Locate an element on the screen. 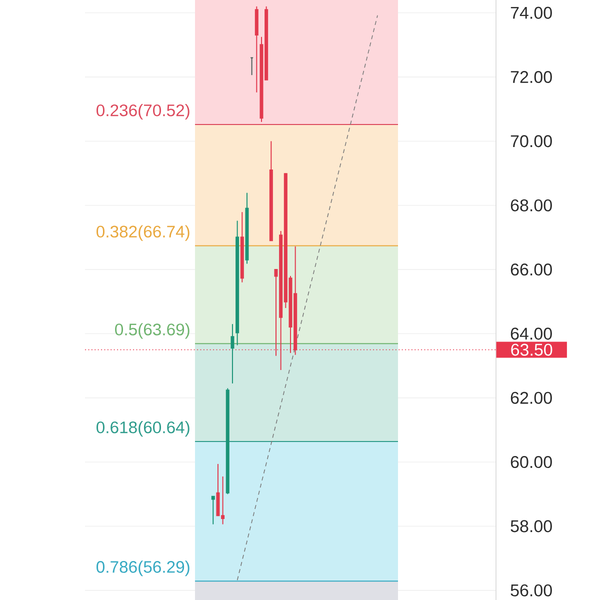  y-tick-label: 70.00 is located at coordinates (531, 141).